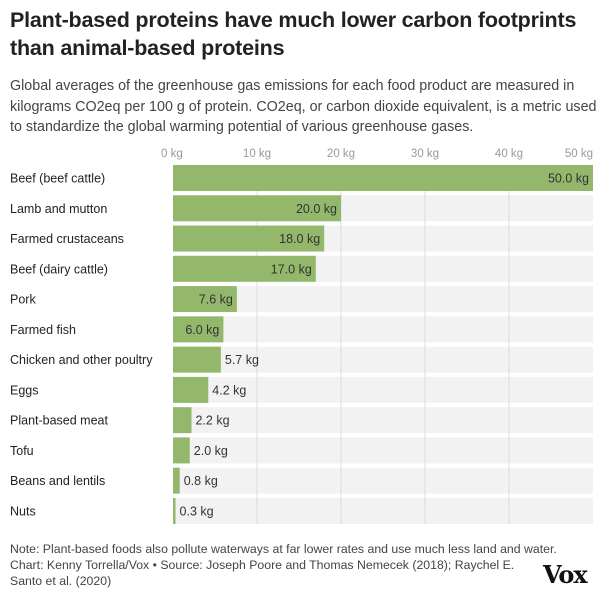  Describe the element at coordinates (59, 269) in the screenshot. I see `category-label: Beef (dairy cattle)` at that location.